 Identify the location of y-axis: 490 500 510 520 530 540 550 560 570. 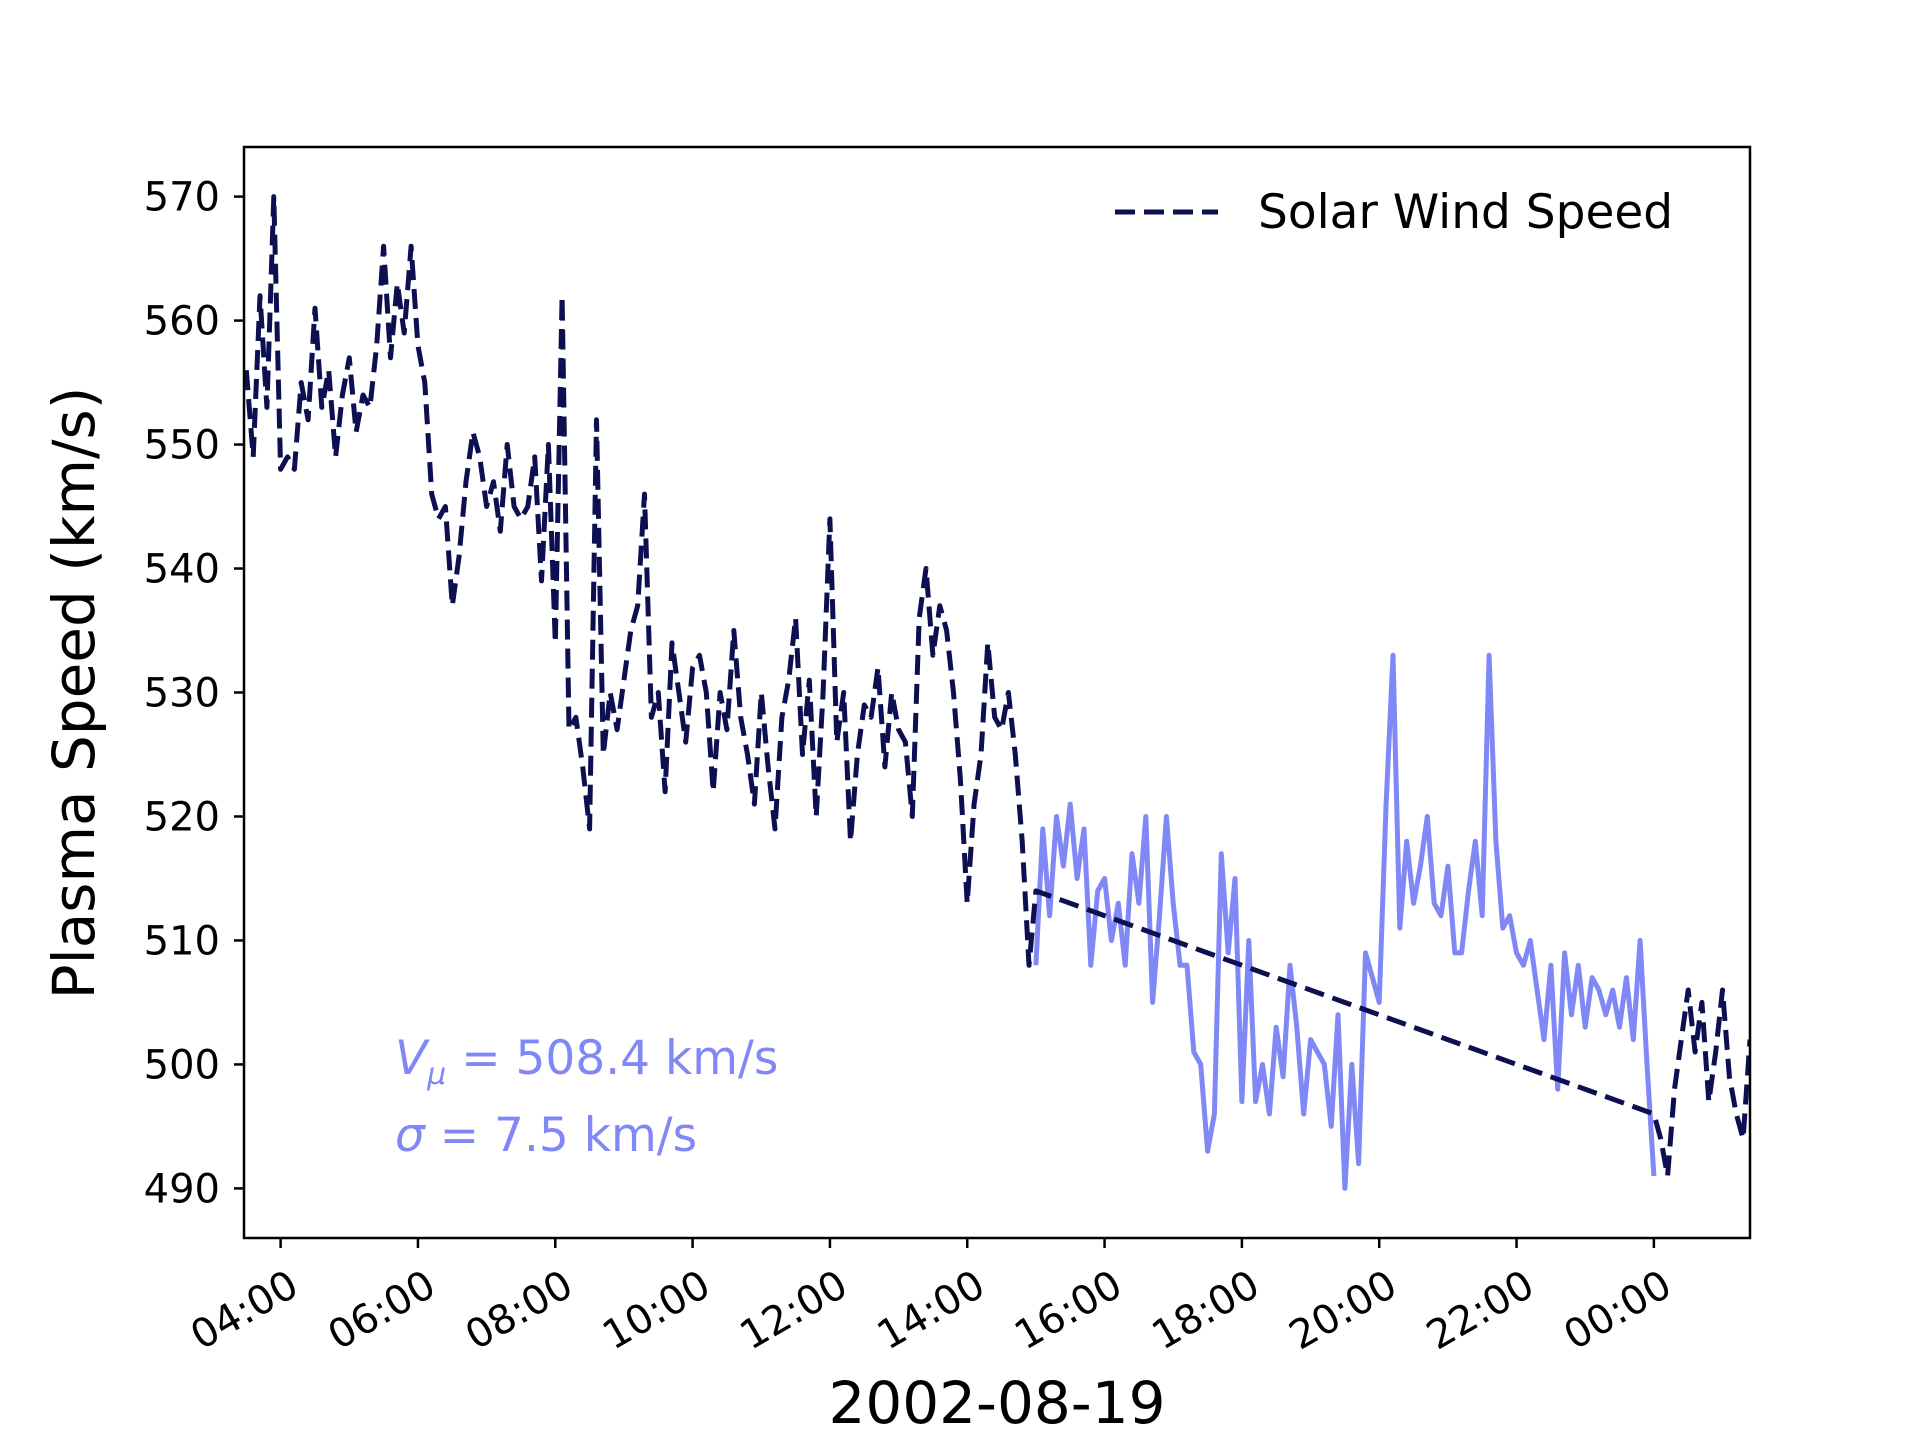
(194, 693).